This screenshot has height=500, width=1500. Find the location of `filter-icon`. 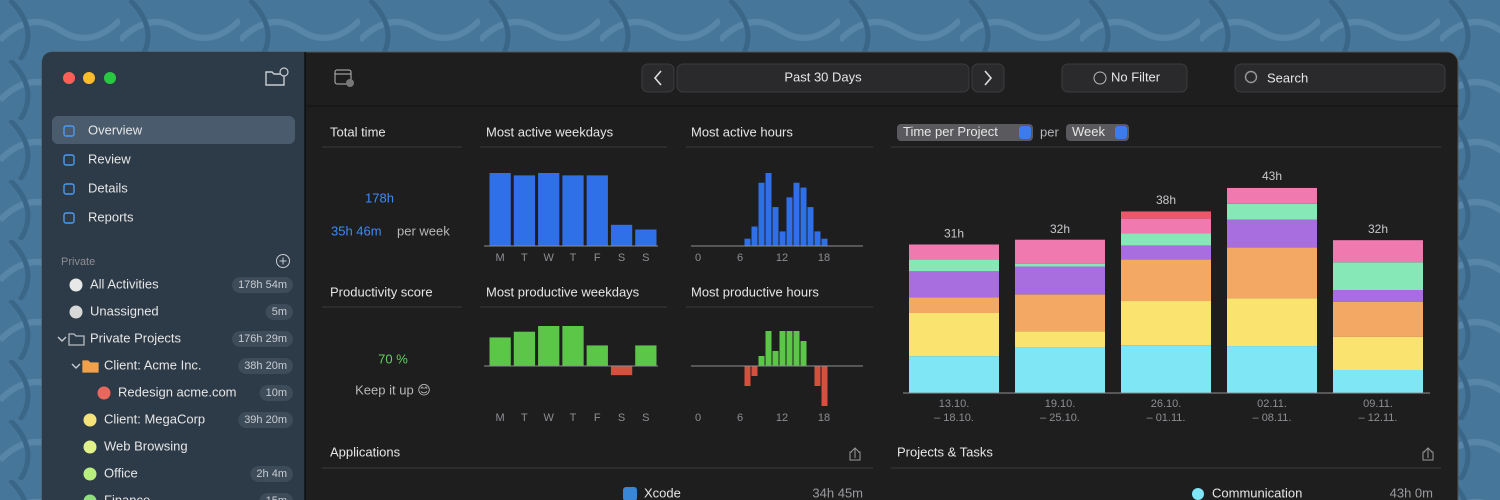

filter-icon is located at coordinates (1100, 78).